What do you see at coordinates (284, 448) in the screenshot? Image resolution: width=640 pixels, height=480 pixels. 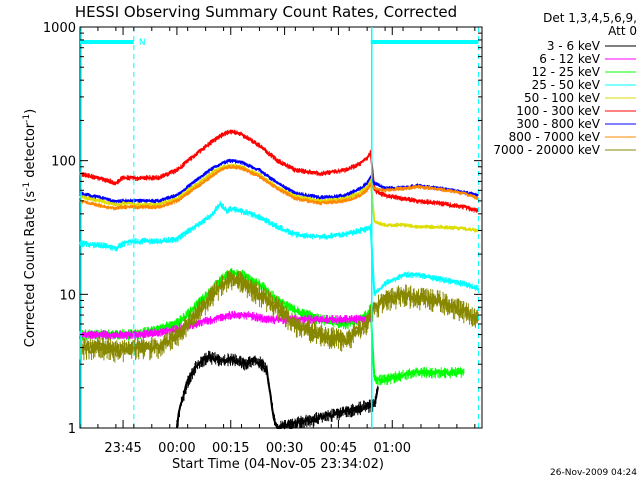 I see `x-tick-label-3: 00:30` at bounding box center [284, 448].